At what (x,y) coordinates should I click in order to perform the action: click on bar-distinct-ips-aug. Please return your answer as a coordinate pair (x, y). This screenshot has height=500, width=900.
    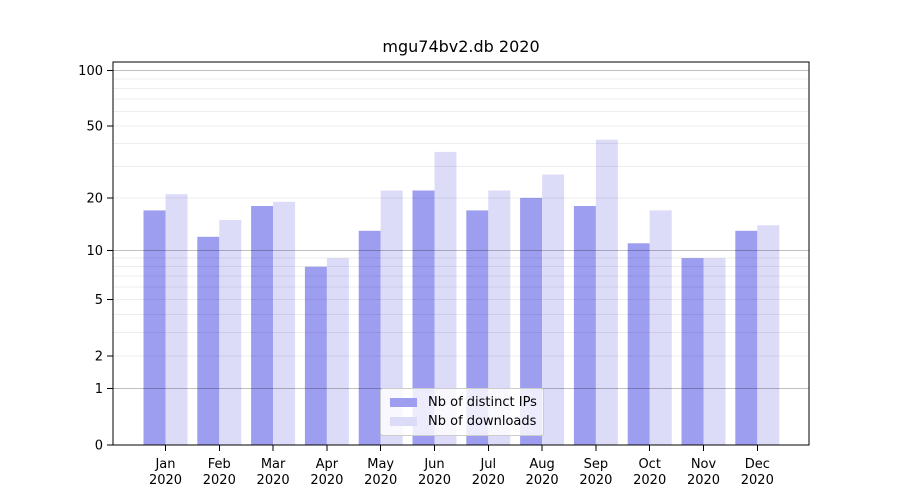
    Looking at the image, I should click on (531, 321).